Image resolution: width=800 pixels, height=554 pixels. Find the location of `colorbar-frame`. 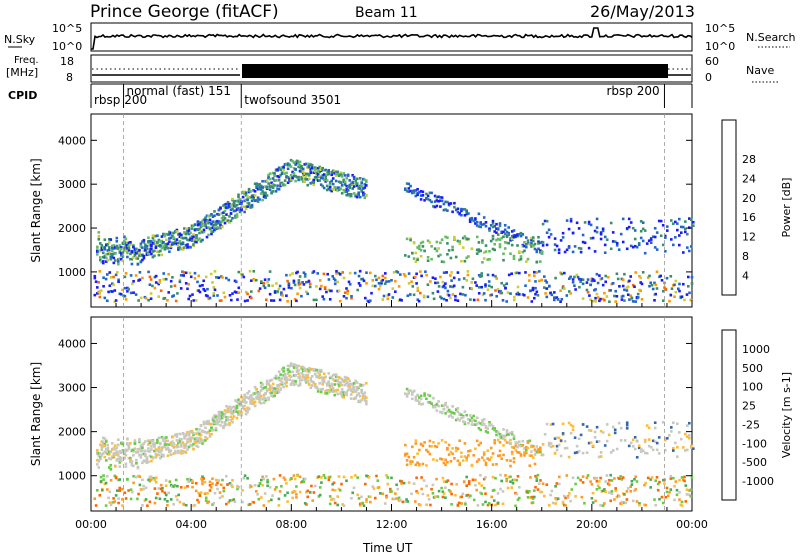

colorbar-frame is located at coordinates (729, 415).